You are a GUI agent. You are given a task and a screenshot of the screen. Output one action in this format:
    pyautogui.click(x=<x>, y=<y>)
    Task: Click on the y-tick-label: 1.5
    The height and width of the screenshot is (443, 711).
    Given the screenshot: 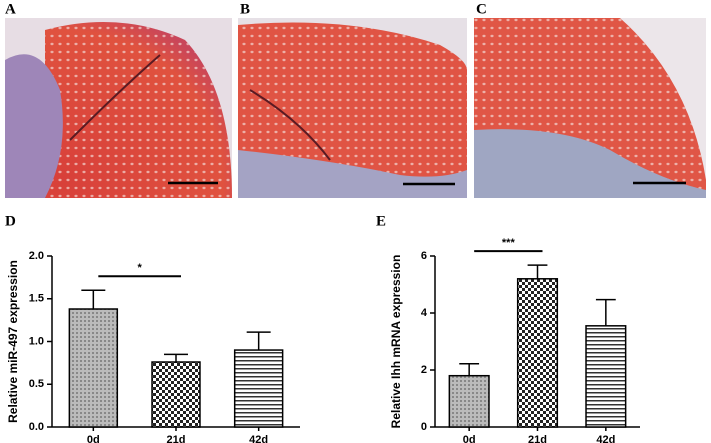 What is the action you would take?
    pyautogui.click(x=36, y=299)
    